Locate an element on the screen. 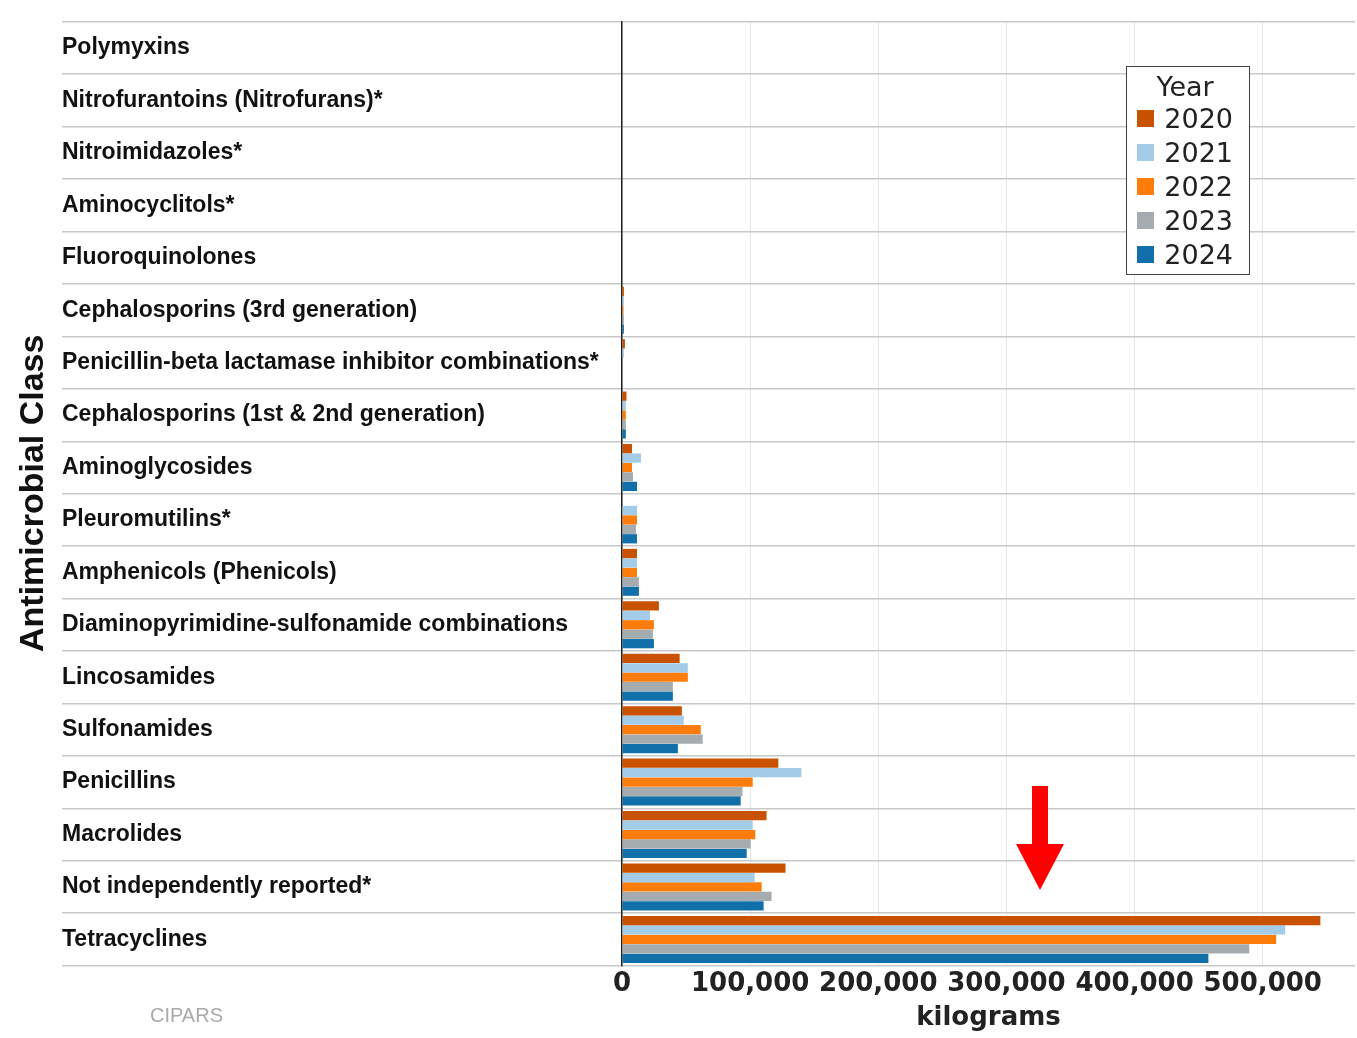 The width and height of the screenshot is (1357, 1038). y-tick-label: Aminocyclitols* is located at coordinates (148, 203).